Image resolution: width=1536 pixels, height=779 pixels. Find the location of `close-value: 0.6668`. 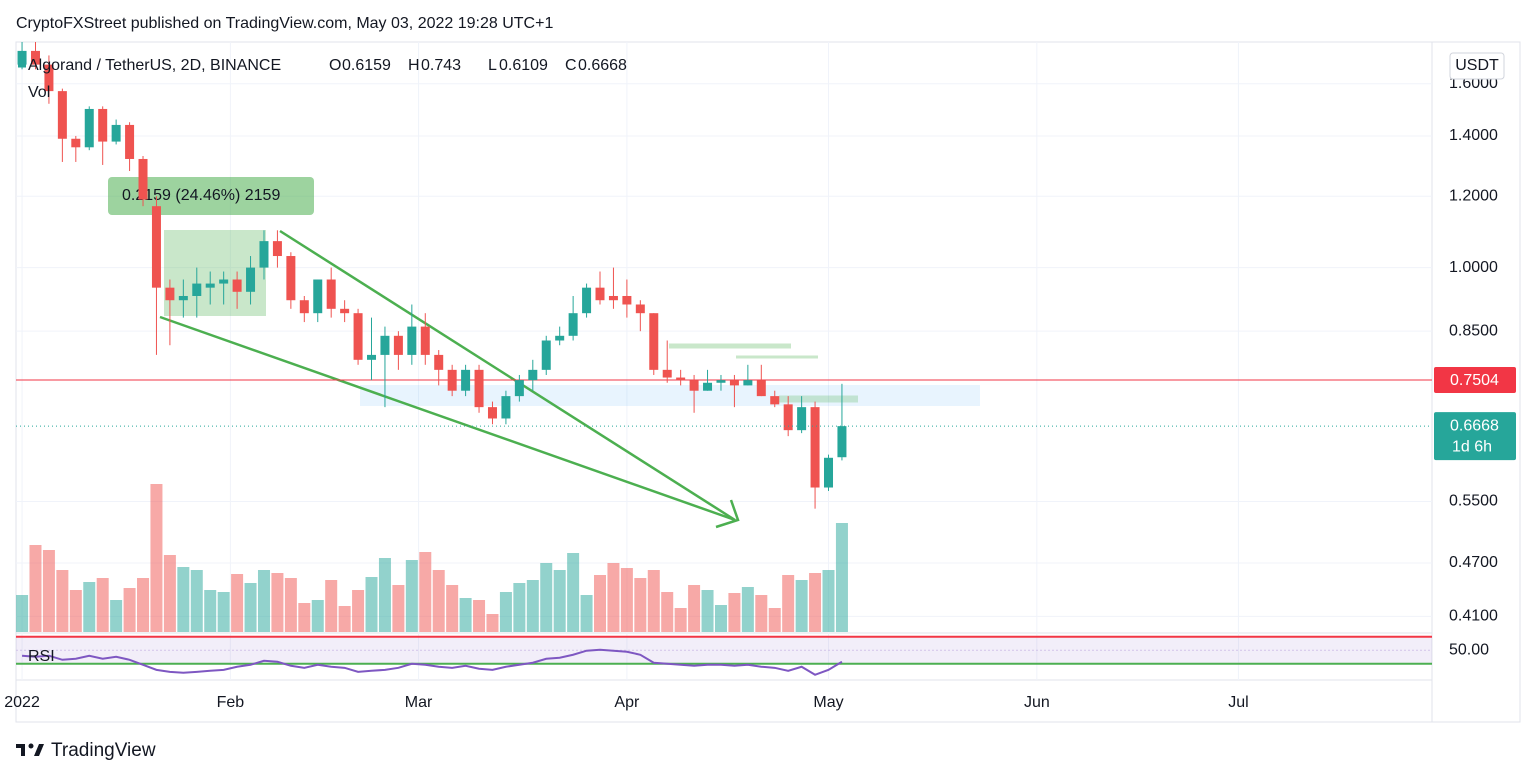

close-value: 0.6668 is located at coordinates (602, 65).